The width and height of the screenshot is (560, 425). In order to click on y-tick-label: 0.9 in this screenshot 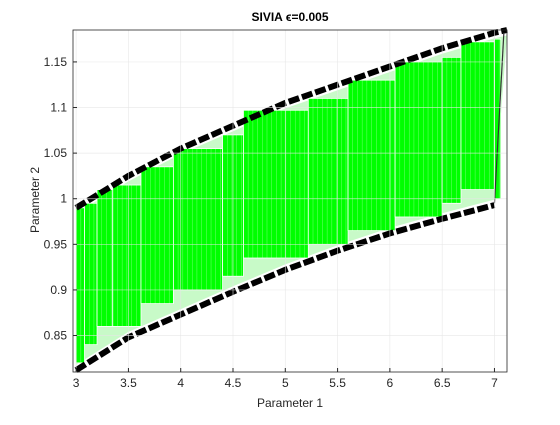, I will do `click(58, 290)`.